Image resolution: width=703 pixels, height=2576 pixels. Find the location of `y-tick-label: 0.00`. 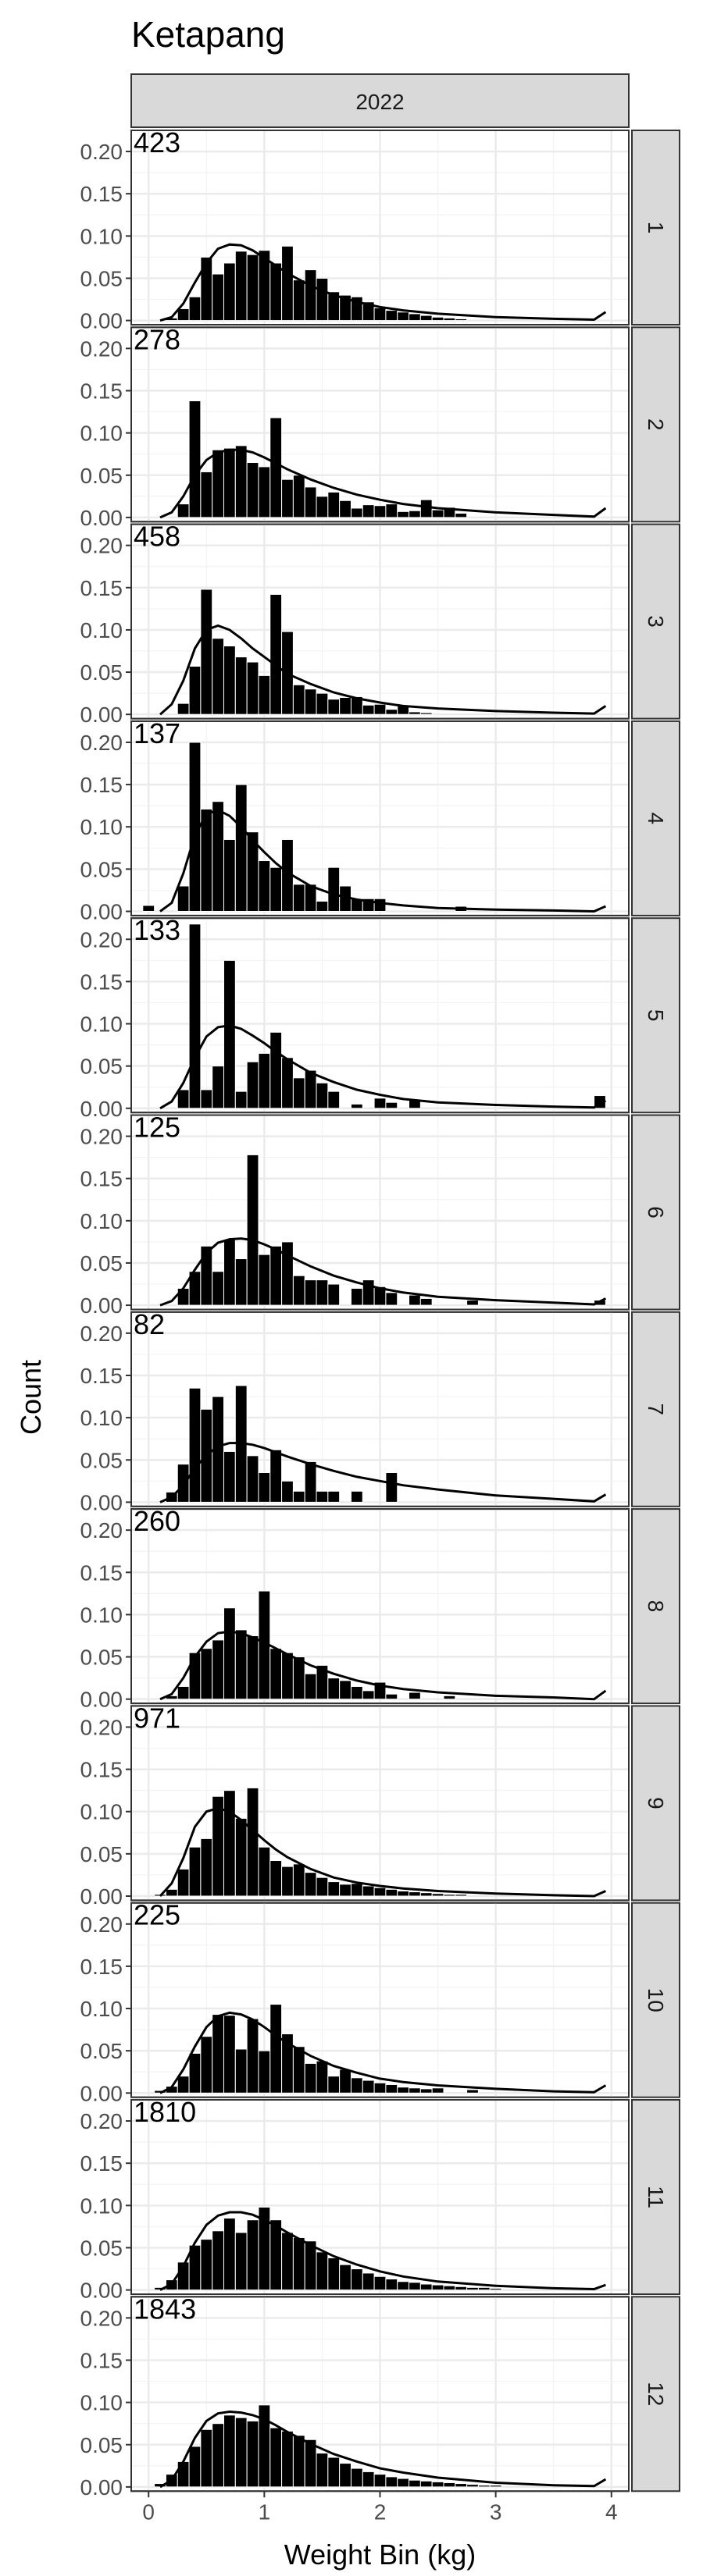

y-tick-label: 0.00 is located at coordinates (101, 2093).